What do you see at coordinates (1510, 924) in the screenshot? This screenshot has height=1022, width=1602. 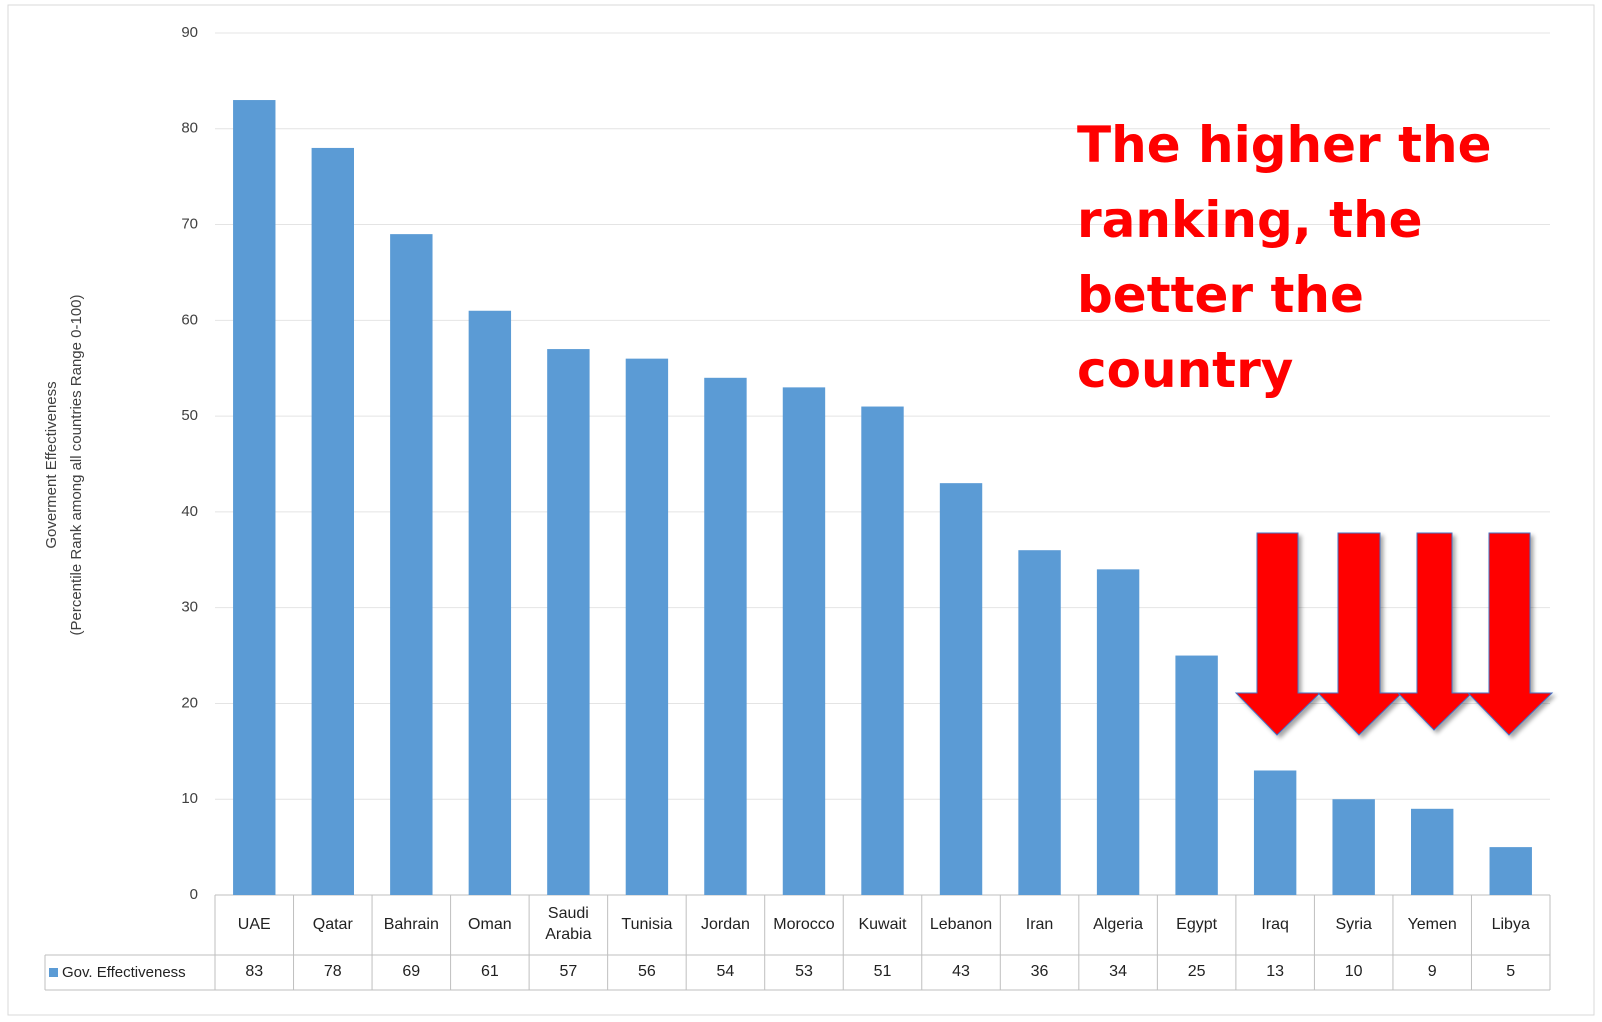 I see `x-tick-label: Libya` at bounding box center [1510, 924].